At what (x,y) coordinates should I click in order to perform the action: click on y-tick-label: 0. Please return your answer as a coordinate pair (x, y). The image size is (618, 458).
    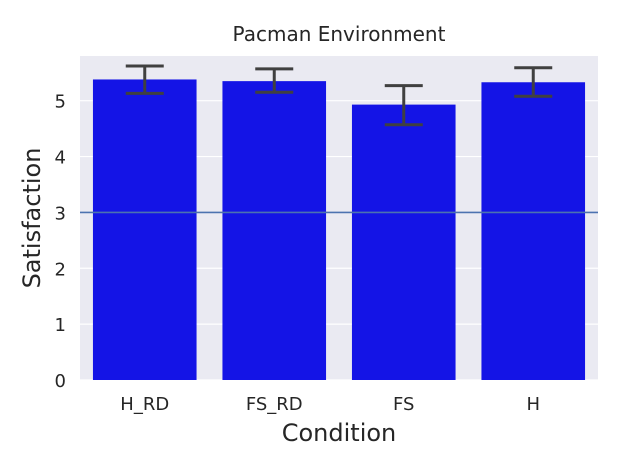
    Looking at the image, I should click on (60, 381).